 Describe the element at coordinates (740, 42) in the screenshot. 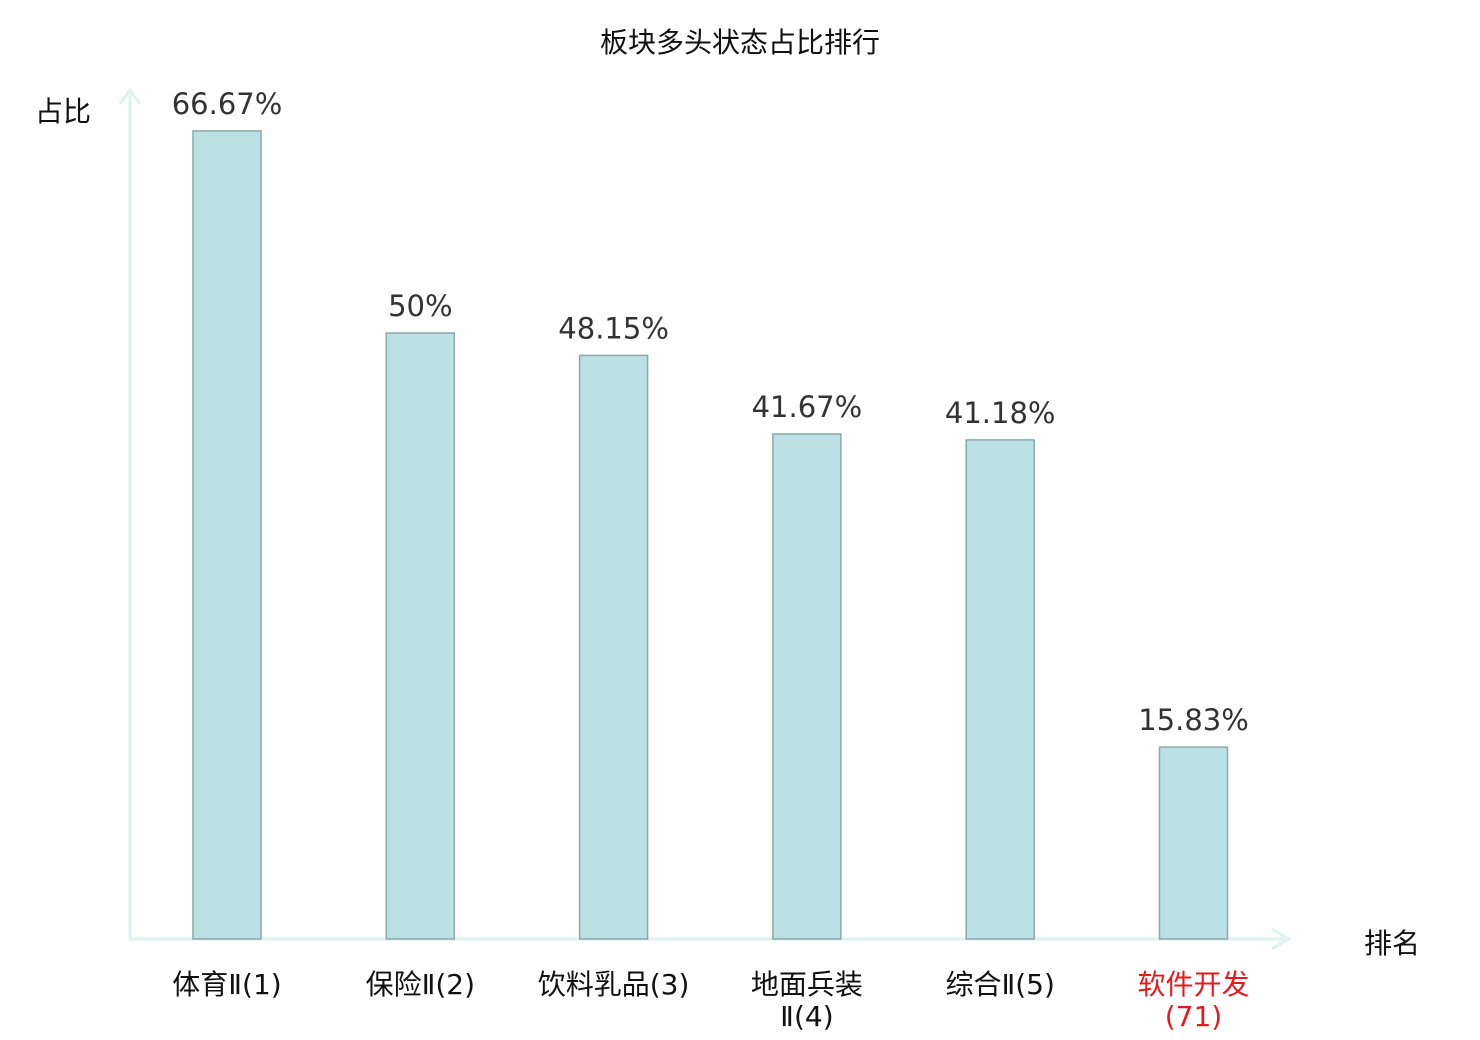

I see `chart-title: 板块多头状态占比排行` at that location.